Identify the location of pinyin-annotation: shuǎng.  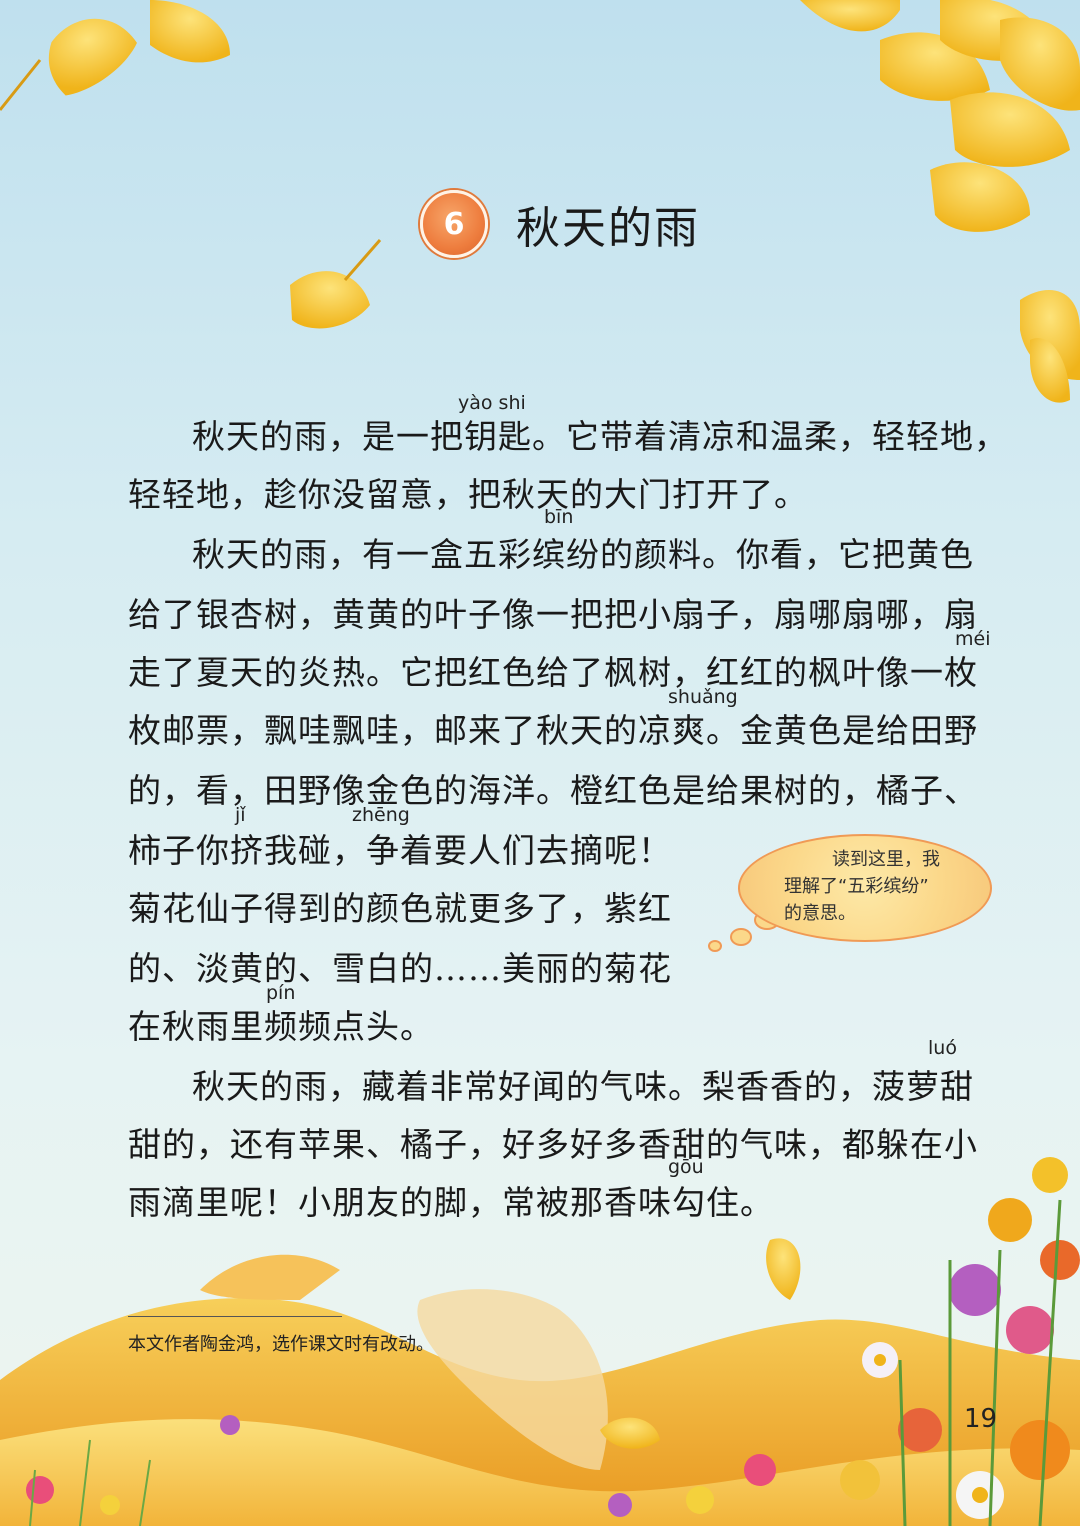
(703, 697).